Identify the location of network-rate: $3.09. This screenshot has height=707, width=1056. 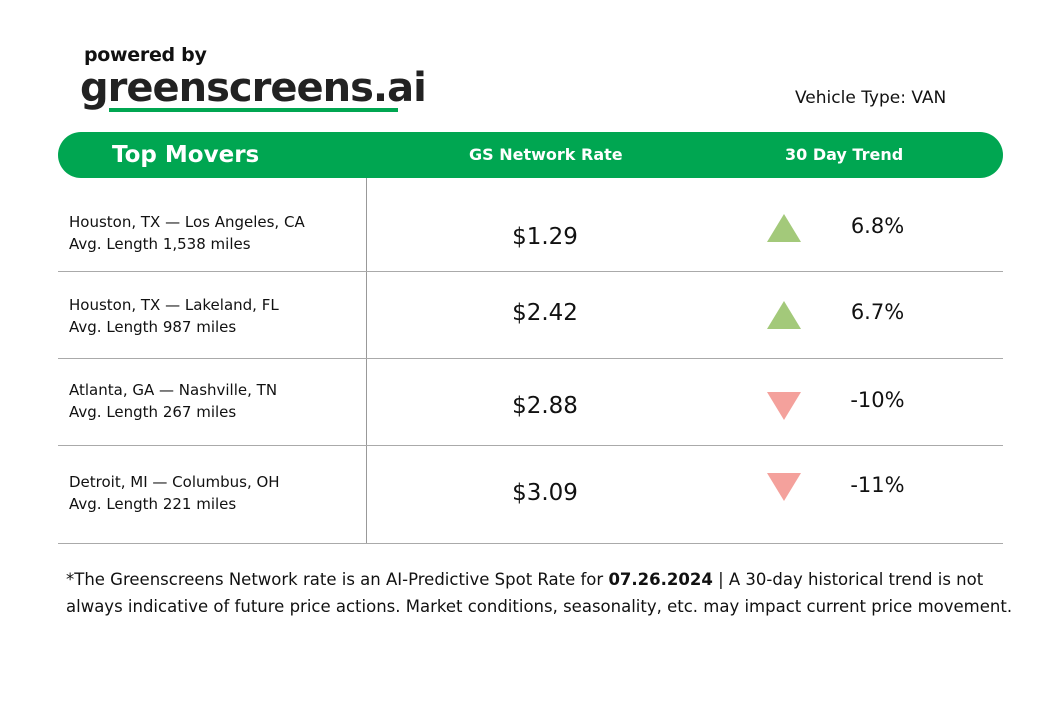
(545, 493).